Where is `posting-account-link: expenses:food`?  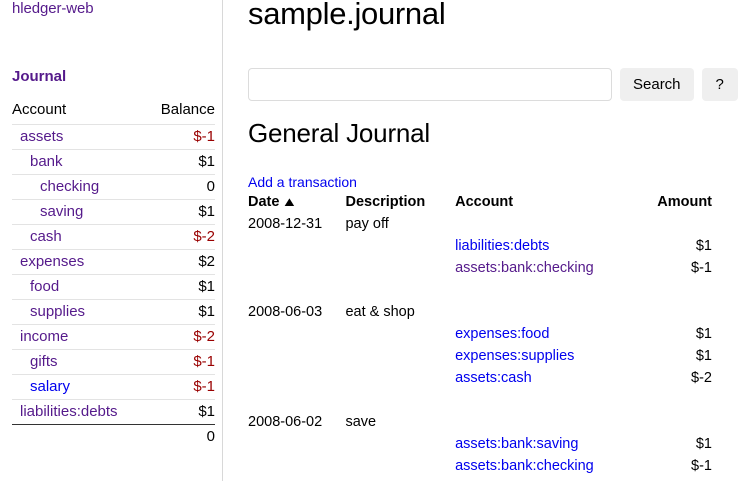 posting-account-link: expenses:food is located at coordinates (502, 334).